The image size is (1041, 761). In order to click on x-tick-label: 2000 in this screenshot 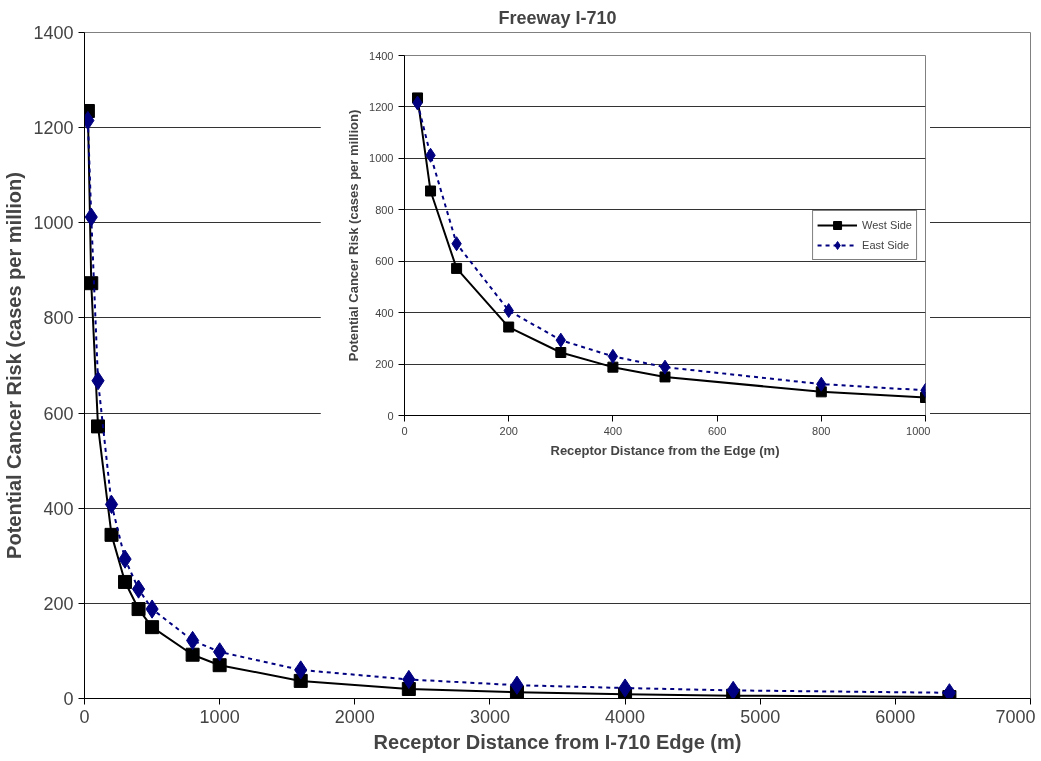, I will do `click(354, 716)`.